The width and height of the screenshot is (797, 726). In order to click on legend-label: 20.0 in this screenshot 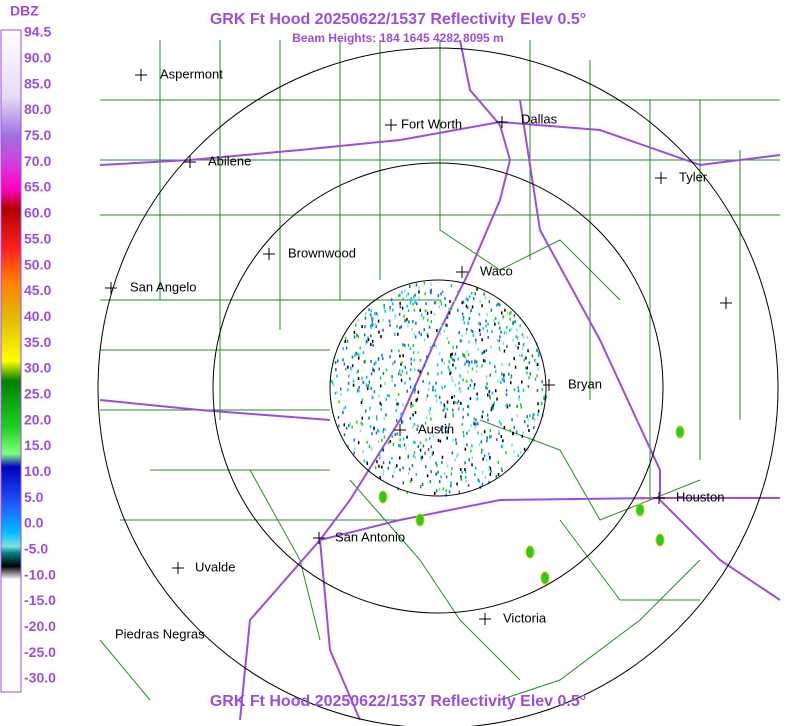, I will do `click(37, 419)`.